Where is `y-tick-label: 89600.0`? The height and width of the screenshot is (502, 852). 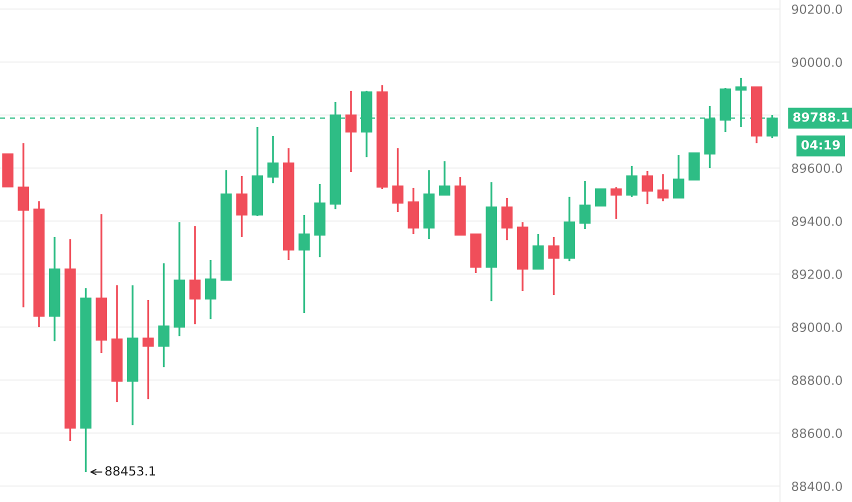
y-tick-label: 89600.0 is located at coordinates (817, 168).